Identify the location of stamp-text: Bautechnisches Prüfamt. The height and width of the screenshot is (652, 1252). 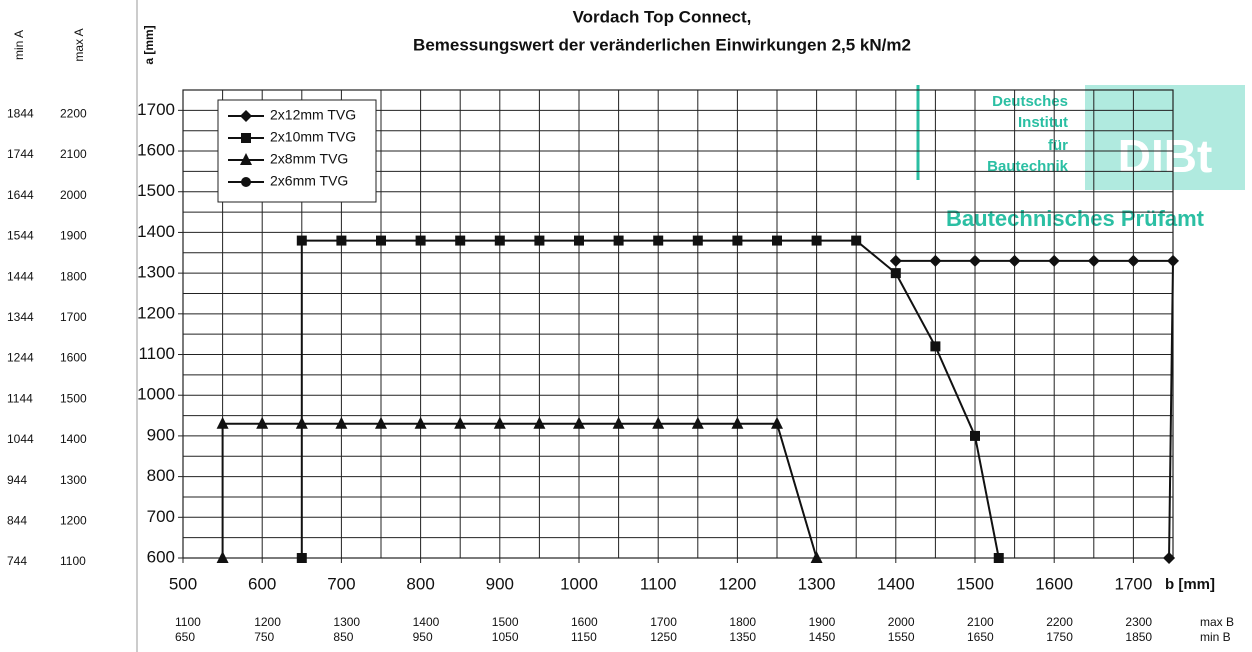
(1075, 218).